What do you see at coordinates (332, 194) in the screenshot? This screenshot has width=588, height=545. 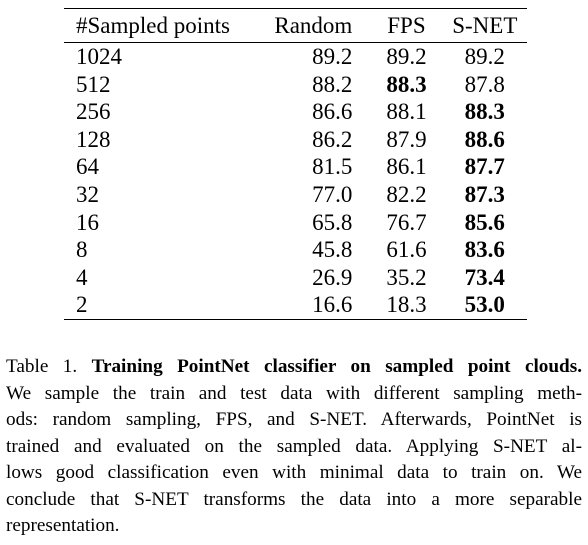 I see `cell-random: 77.0` at bounding box center [332, 194].